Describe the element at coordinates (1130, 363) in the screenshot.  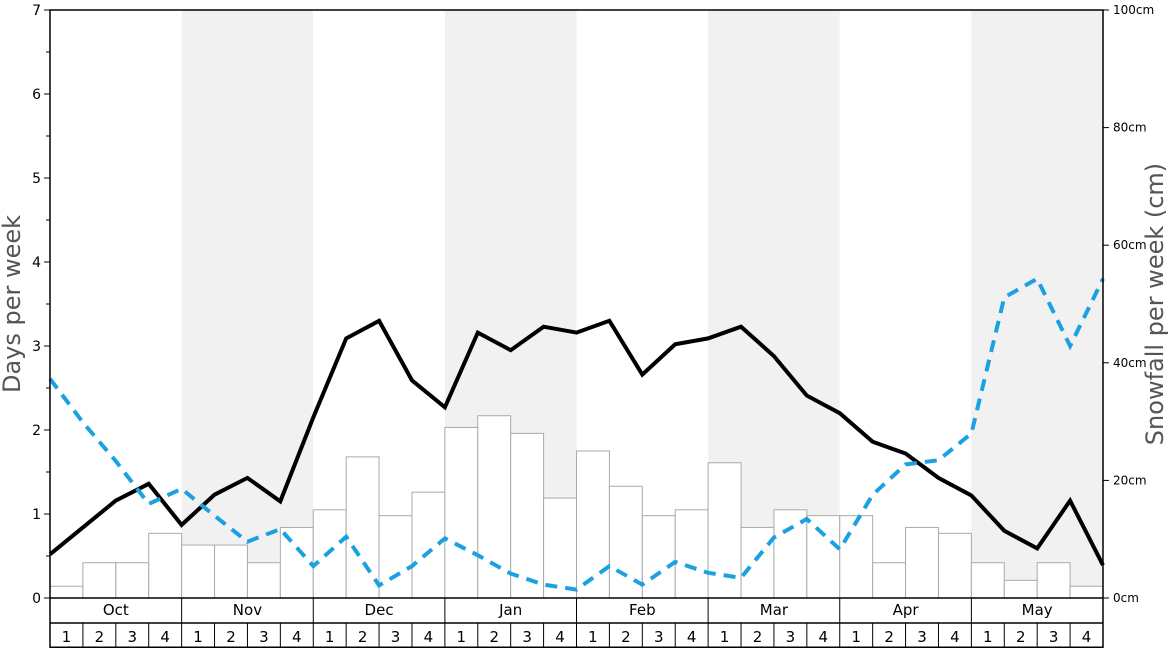
I see `right-tick-label: 40cm` at that location.